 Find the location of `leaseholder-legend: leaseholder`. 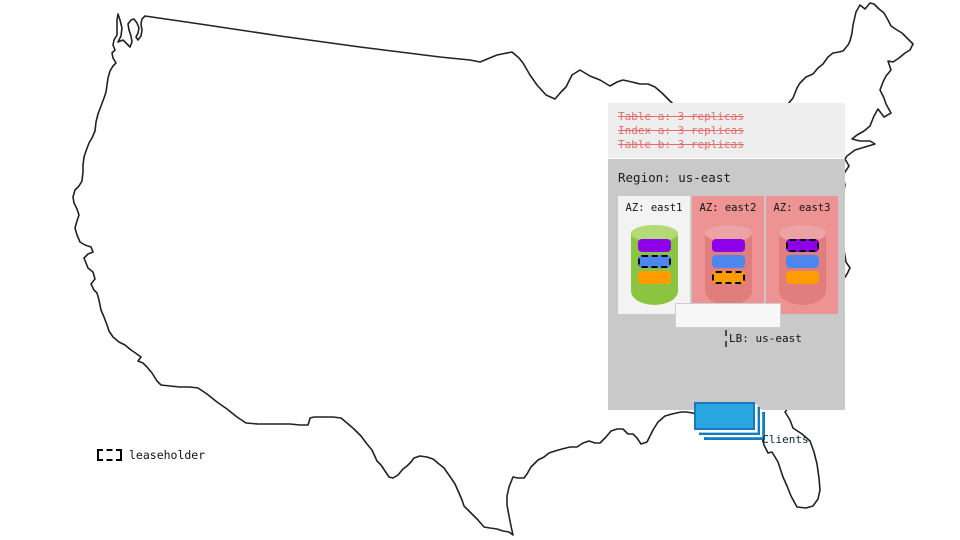

leaseholder-legend: leaseholder is located at coordinates (151, 455).